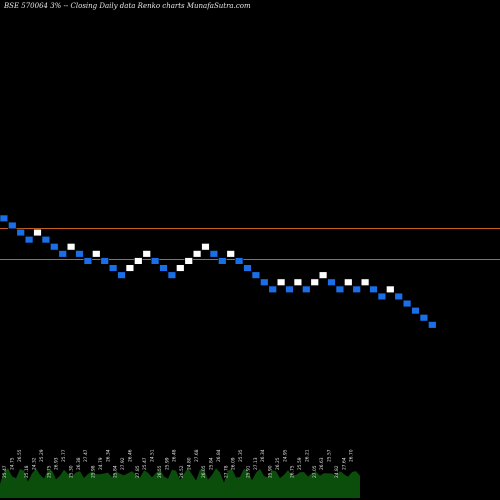  Describe the element at coordinates (278, 463) in the screenshot. I see `volume-label: 26.25` at that location.